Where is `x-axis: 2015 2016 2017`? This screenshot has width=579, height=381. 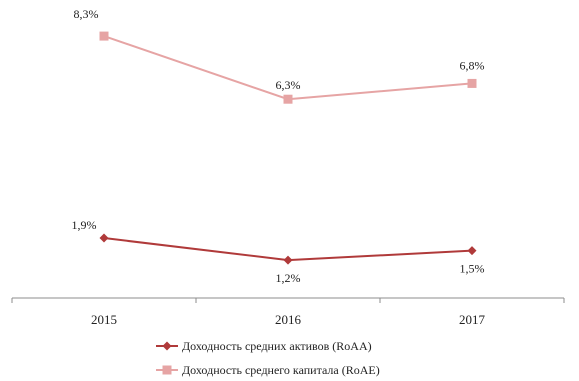
x-axis: 2015 2016 2017 is located at coordinates (288, 312).